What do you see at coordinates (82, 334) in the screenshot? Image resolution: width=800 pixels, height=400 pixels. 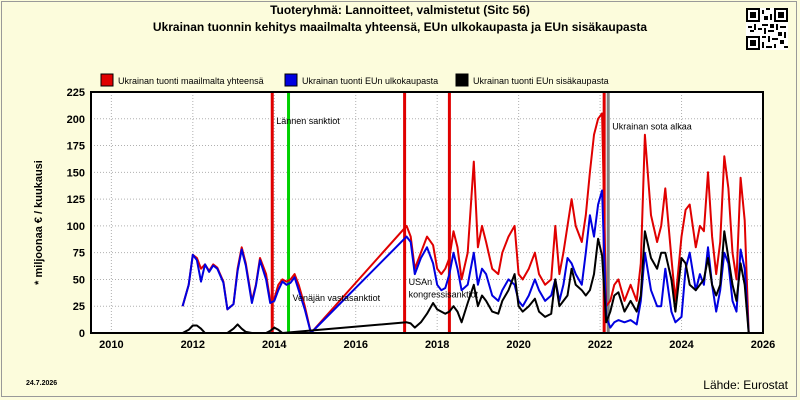 I see `y-tick-label: 0` at bounding box center [82, 334].